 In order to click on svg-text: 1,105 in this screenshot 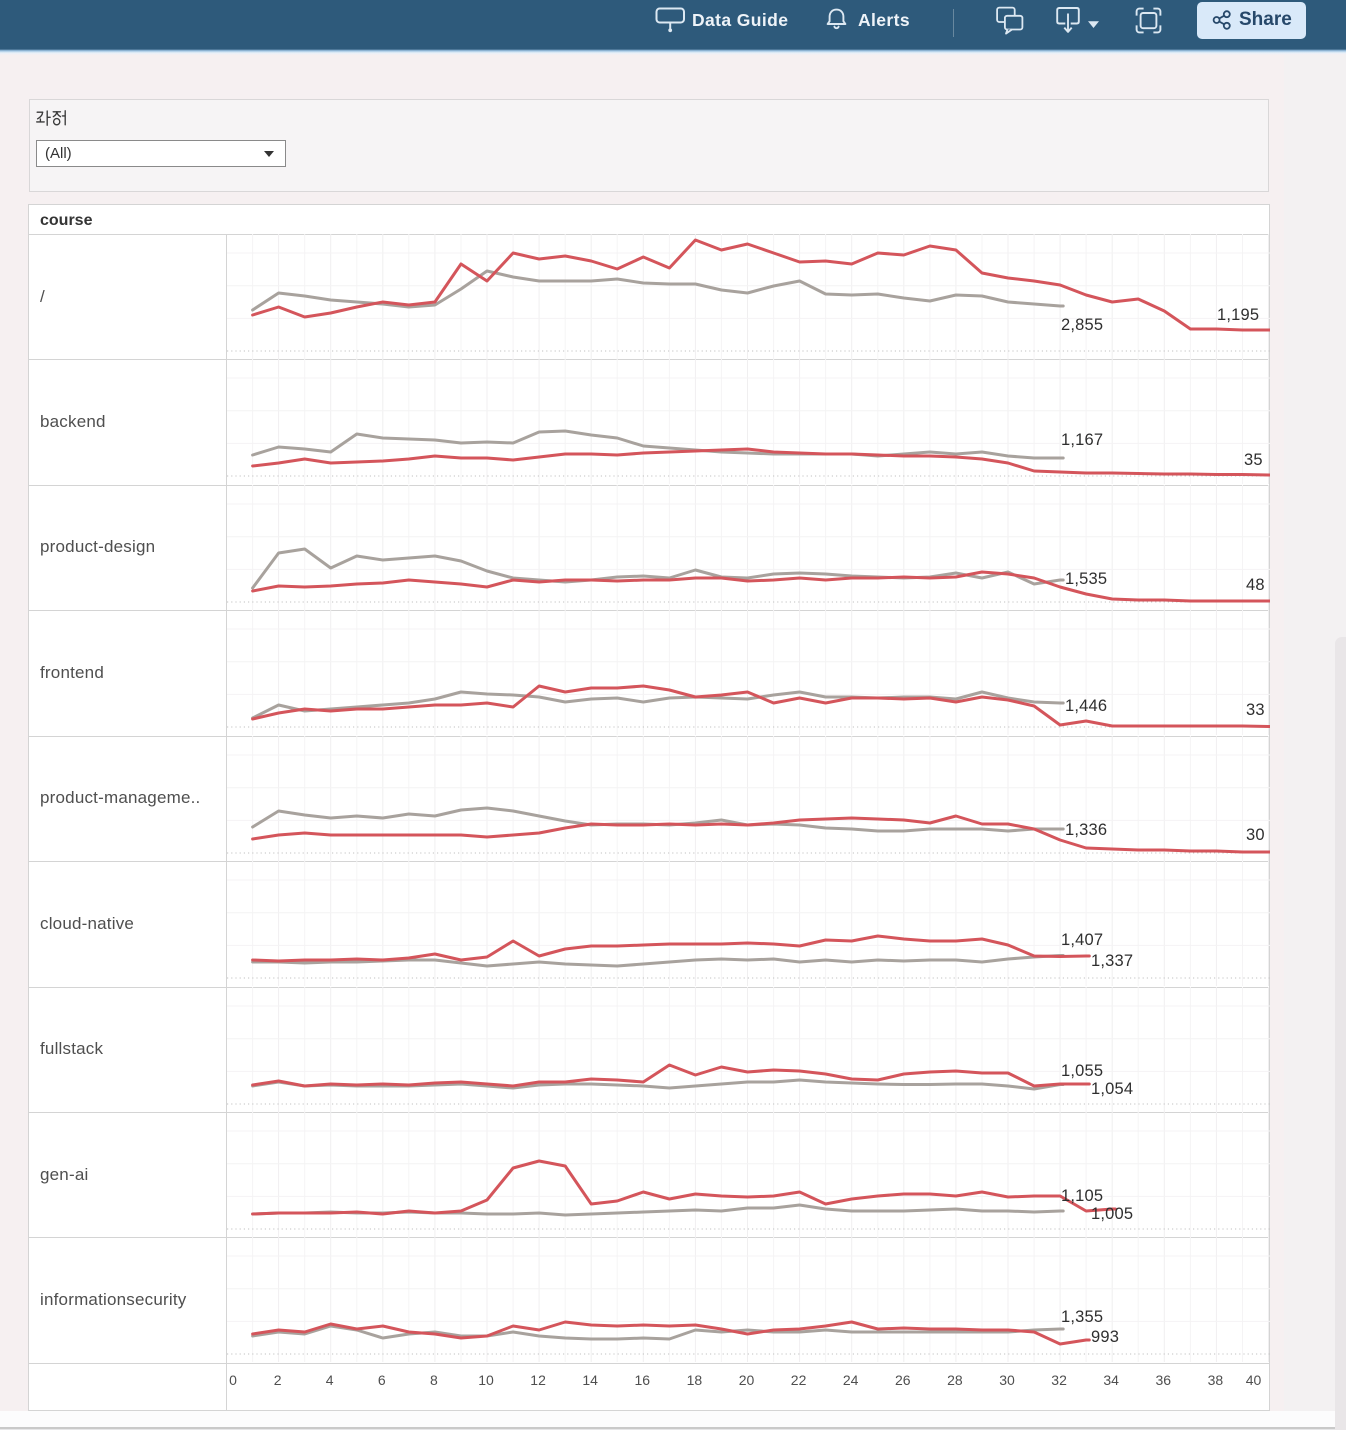, I will do `click(1082, 1196)`.